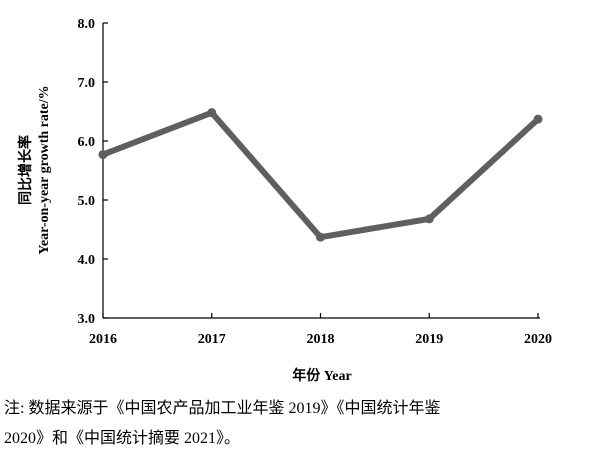  What do you see at coordinates (103, 339) in the screenshot?
I see `x-tick-label: 2016` at bounding box center [103, 339].